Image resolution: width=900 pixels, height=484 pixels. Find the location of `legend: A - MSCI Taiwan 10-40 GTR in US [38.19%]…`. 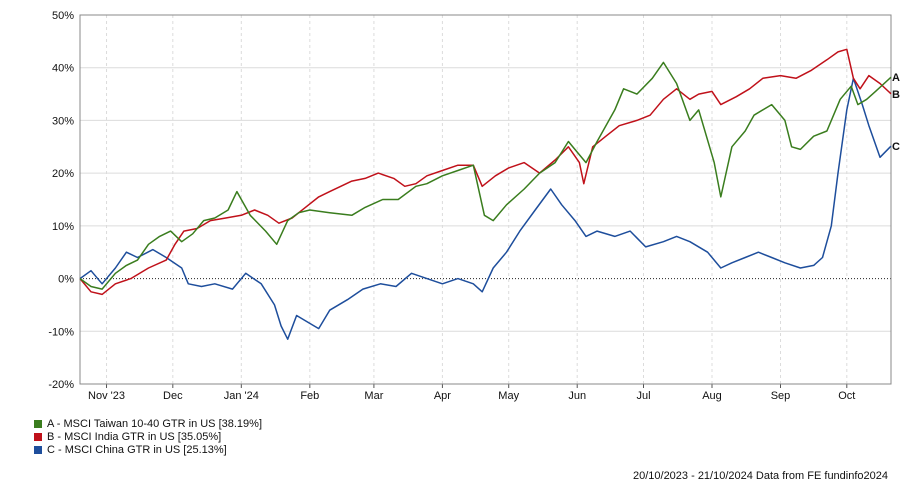

legend: A - MSCI Taiwan 10-40 GTR in US [38.19%]… is located at coordinates (148, 436).